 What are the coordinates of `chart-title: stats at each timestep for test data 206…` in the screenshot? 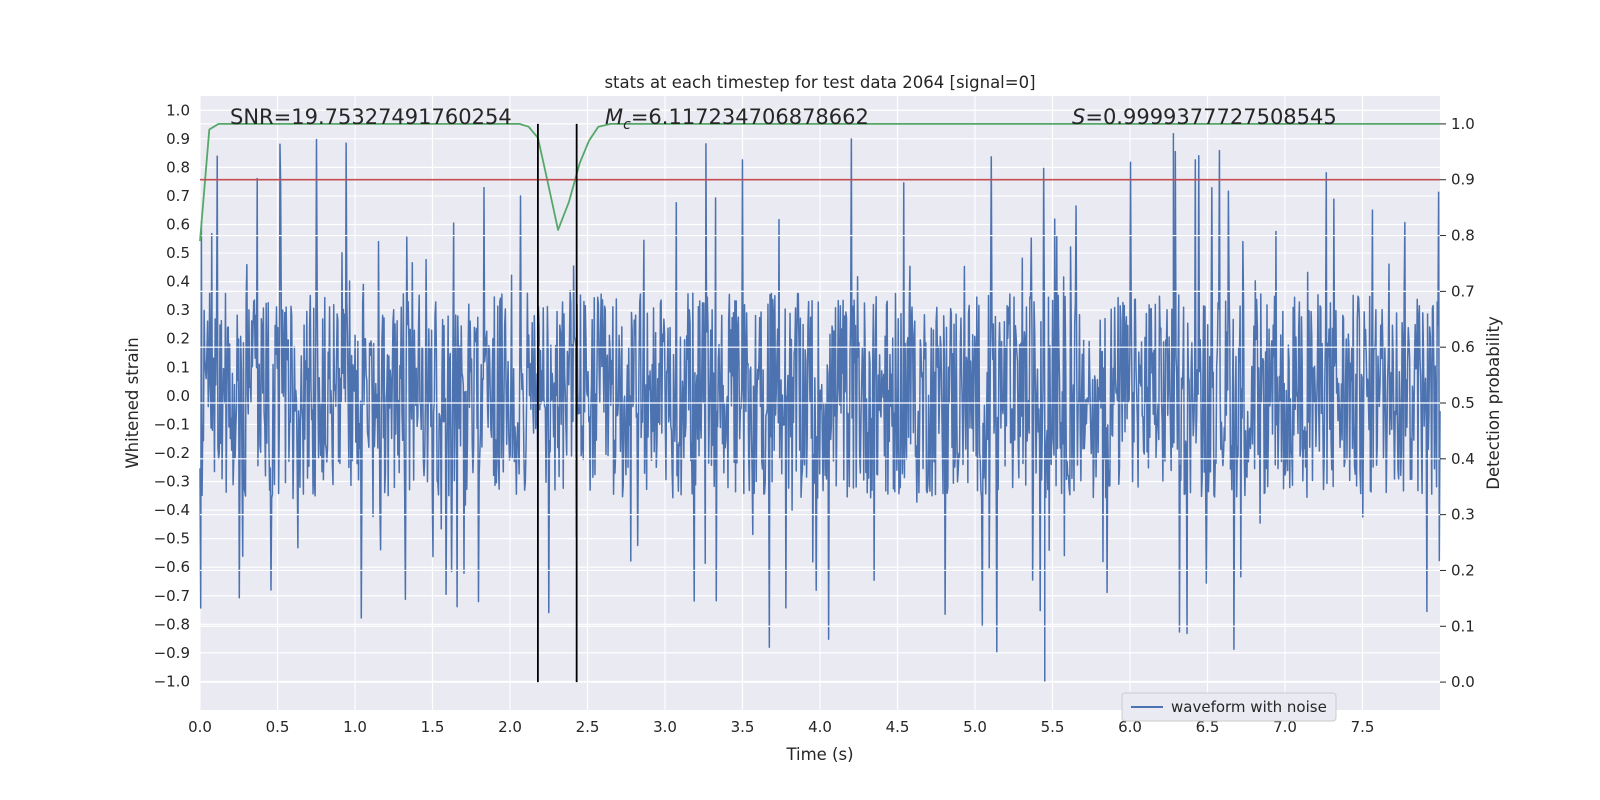 It's located at (819, 82).